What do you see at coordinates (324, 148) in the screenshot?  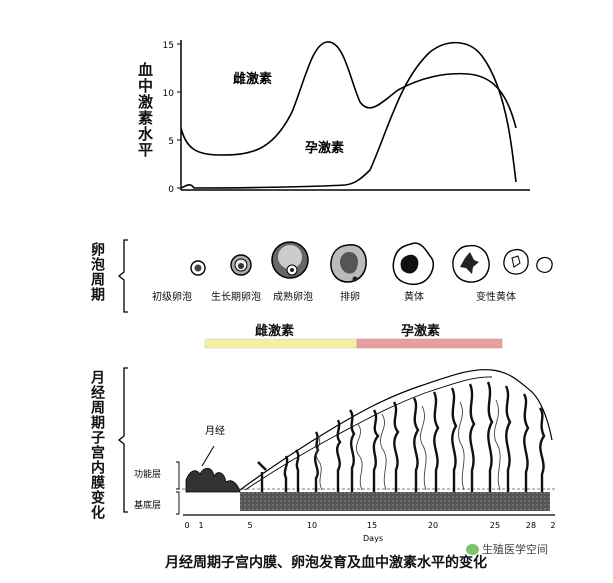 I see `progesterone-curve-label: 孕激素` at bounding box center [324, 148].